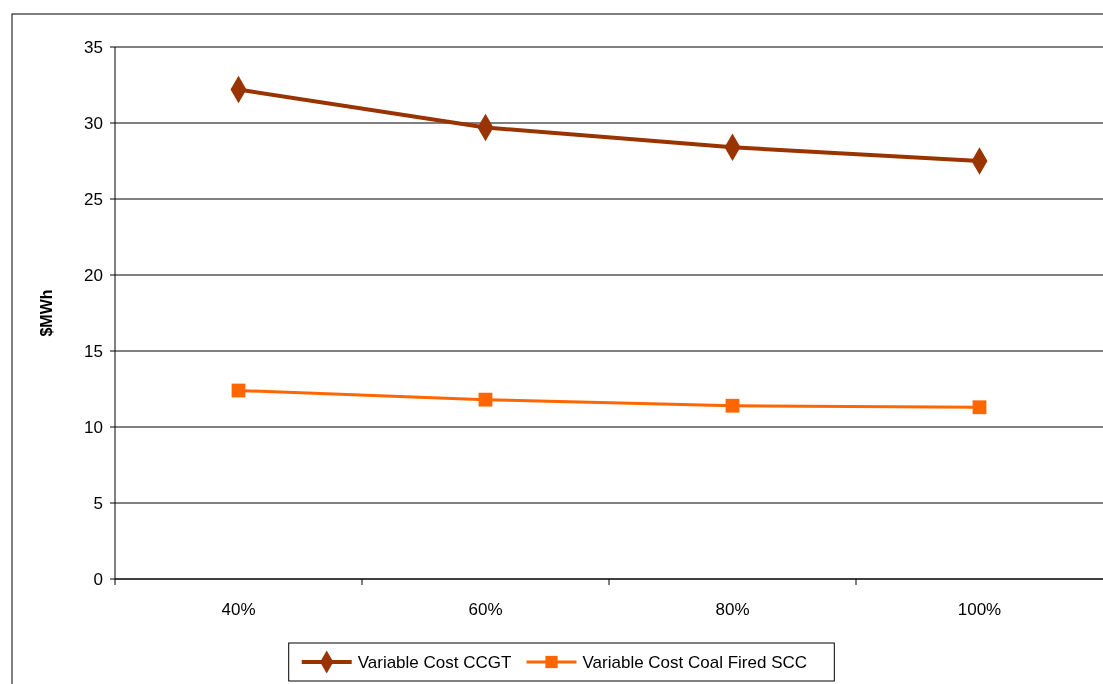  What do you see at coordinates (93, 427) in the screenshot?
I see `y-tick-label: 10` at bounding box center [93, 427].